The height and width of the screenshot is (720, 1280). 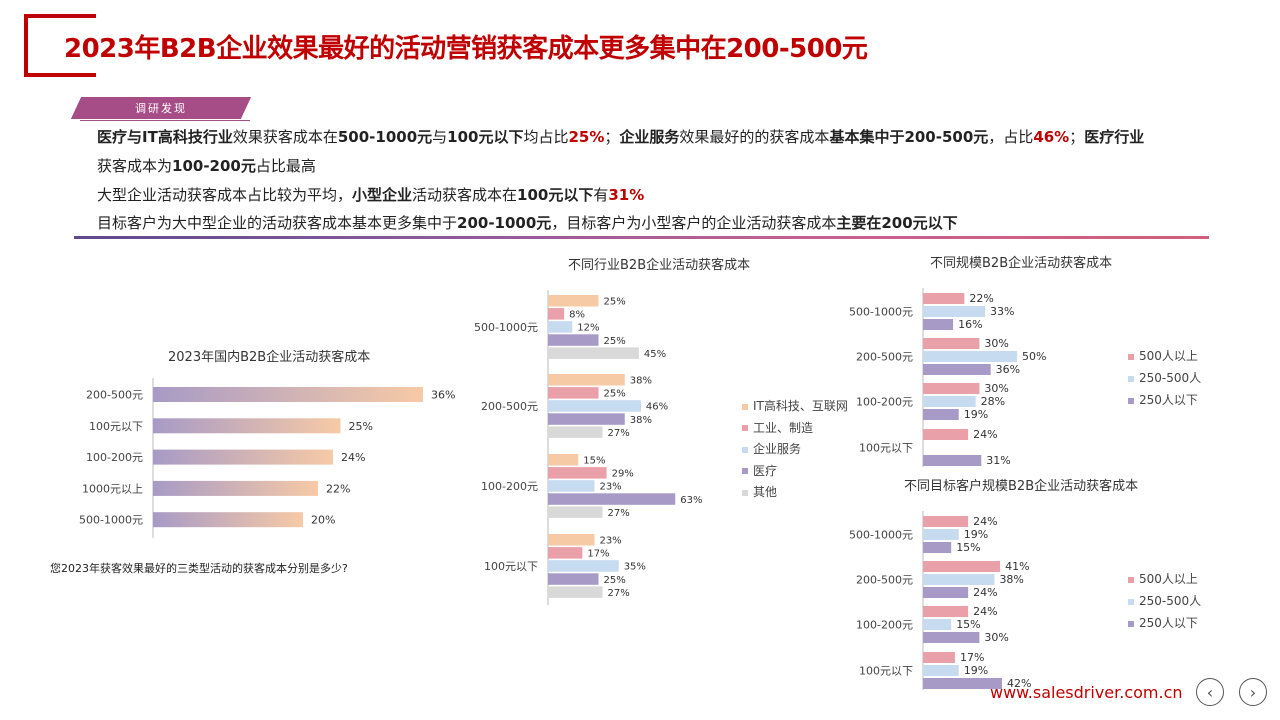 I want to click on prev-page-button: ‹, so click(x=1210, y=692).